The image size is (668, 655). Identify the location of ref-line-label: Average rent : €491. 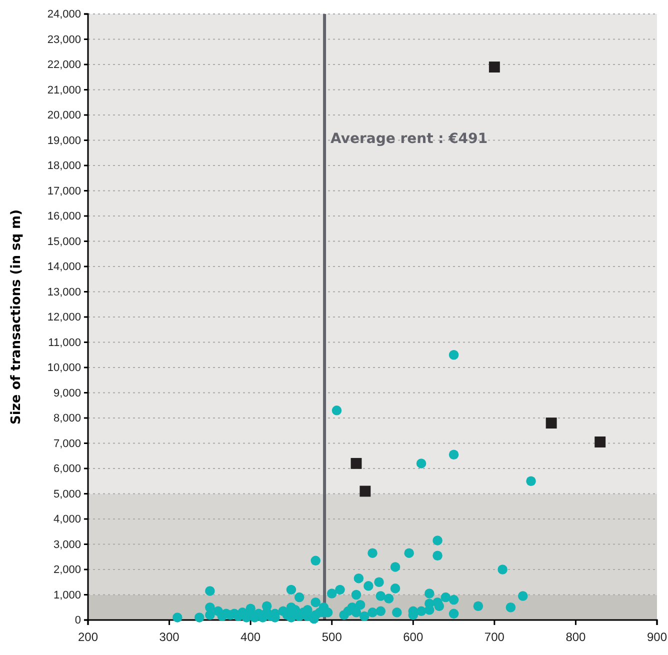
(409, 138).